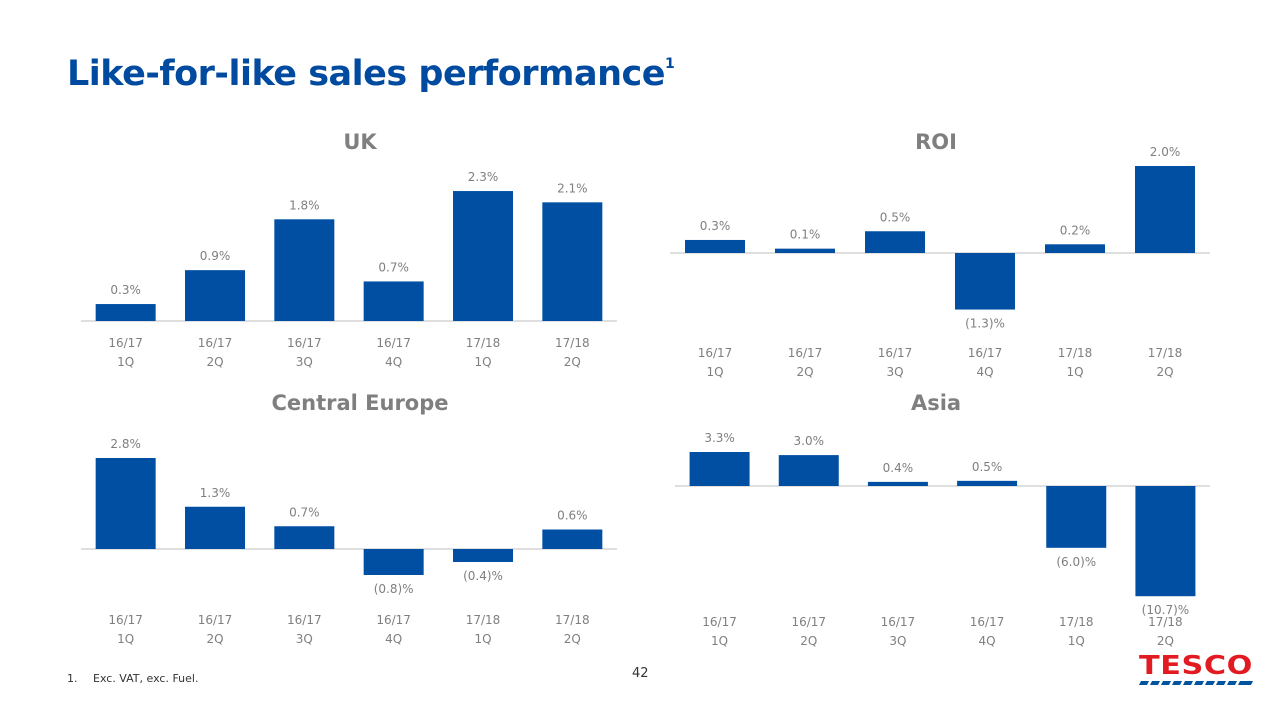  Describe the element at coordinates (304, 362) in the screenshot. I see `uk-tick-label-quarter: 3Q` at that location.